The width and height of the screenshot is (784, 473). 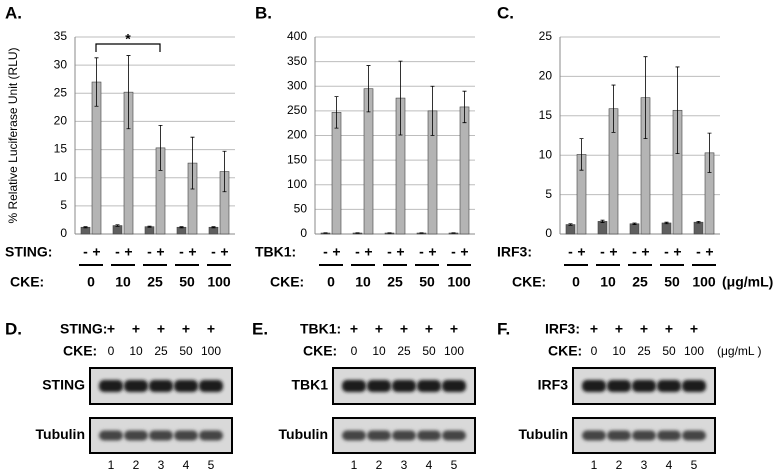 I want to click on y-tick-label: 20, so click(x=546, y=76).